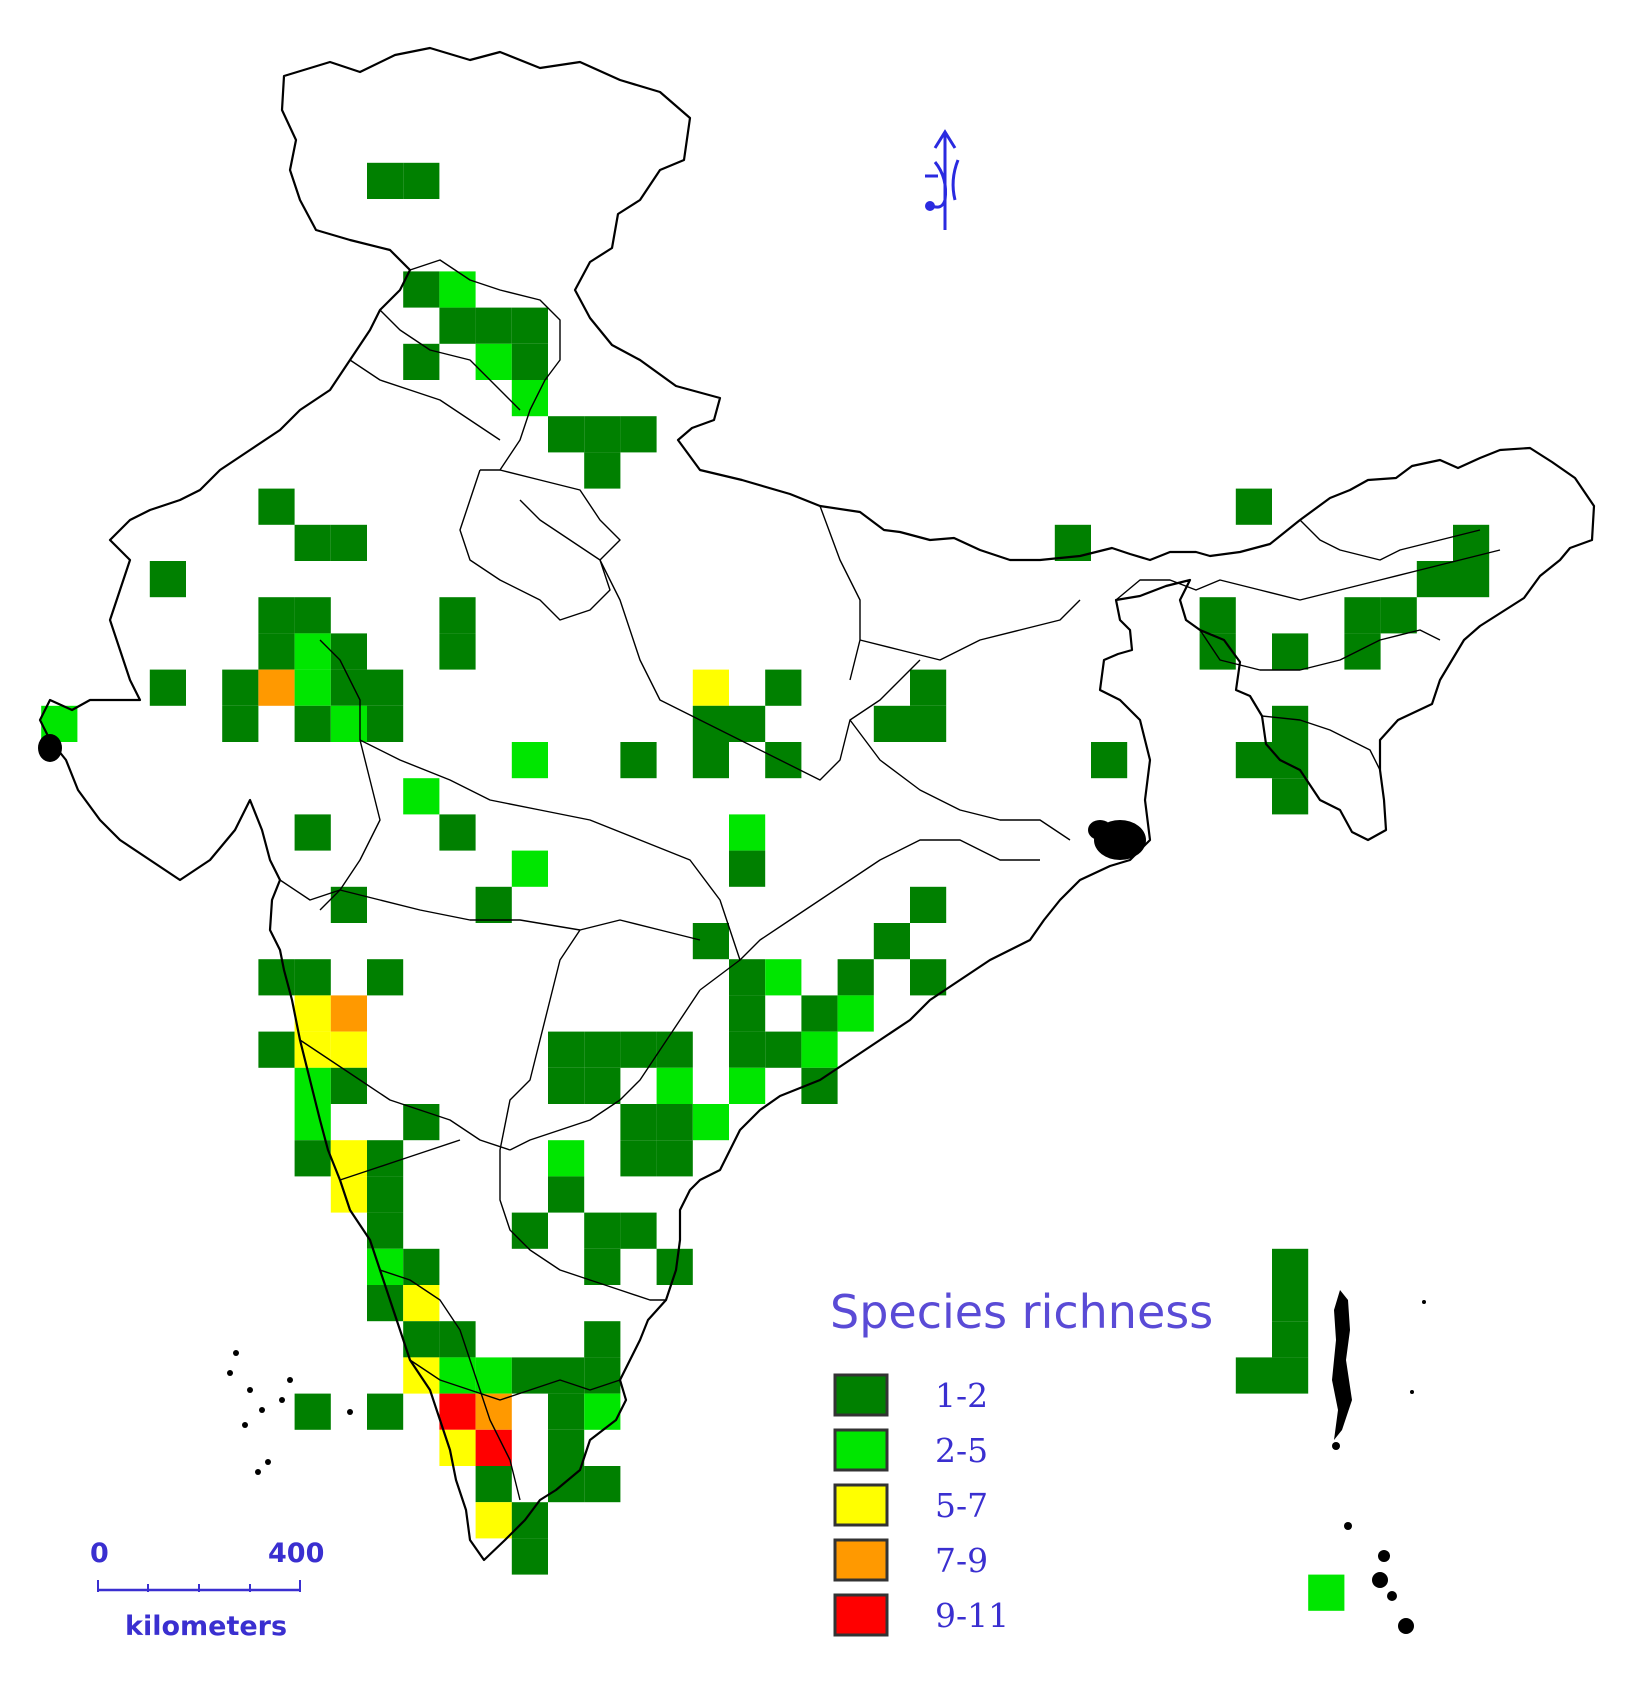 The height and width of the screenshot is (1691, 1630). What do you see at coordinates (961, 1450) in the screenshot?
I see `legend-label: 2-5` at bounding box center [961, 1450].